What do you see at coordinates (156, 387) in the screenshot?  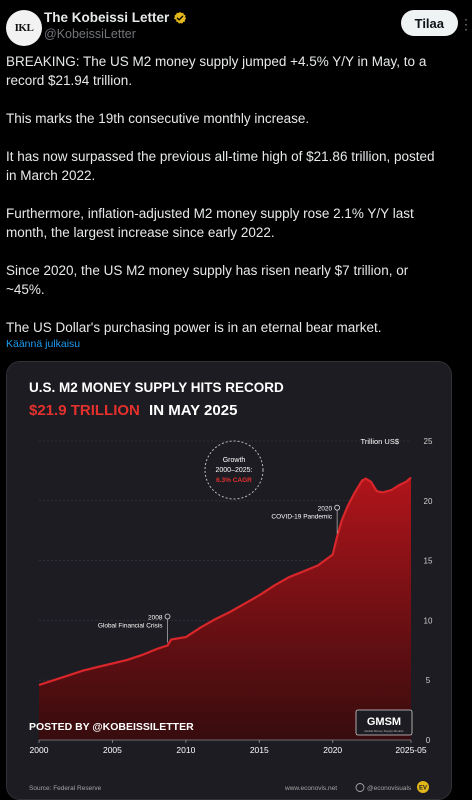 I see `chart-title: U.S. M2 MONEY SUPPLY HITS RECORD` at bounding box center [156, 387].